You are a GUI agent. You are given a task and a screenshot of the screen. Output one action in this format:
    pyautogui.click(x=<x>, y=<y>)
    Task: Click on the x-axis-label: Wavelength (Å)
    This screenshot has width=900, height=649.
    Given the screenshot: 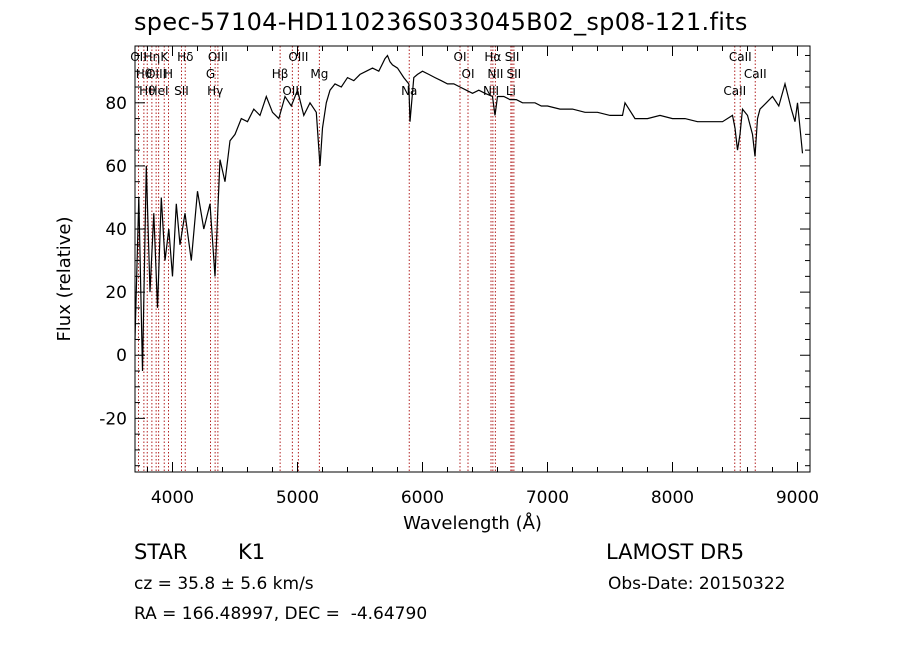 What is the action you would take?
    pyautogui.click(x=472, y=523)
    